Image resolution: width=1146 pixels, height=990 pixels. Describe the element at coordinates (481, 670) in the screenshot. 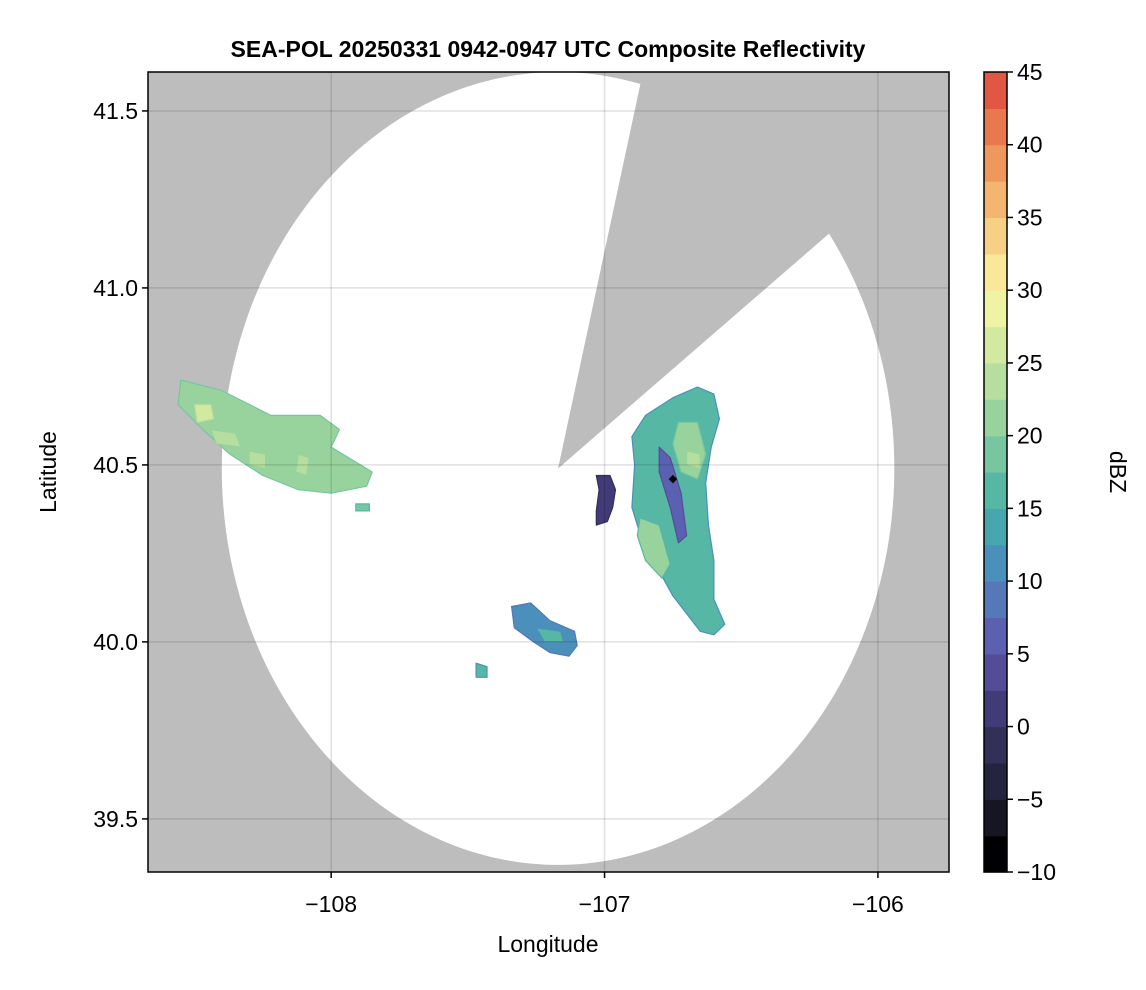

I see `echo-south-small-echo` at that location.